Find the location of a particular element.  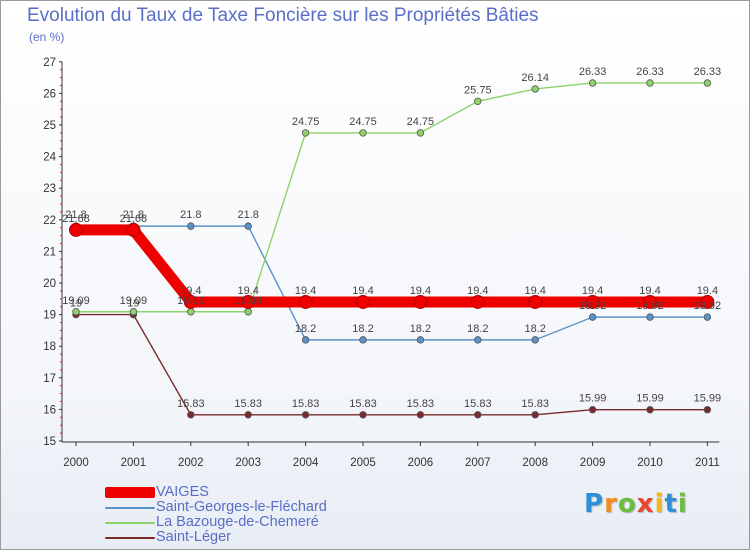

y-tick-label: 26 is located at coordinates (49, 94).